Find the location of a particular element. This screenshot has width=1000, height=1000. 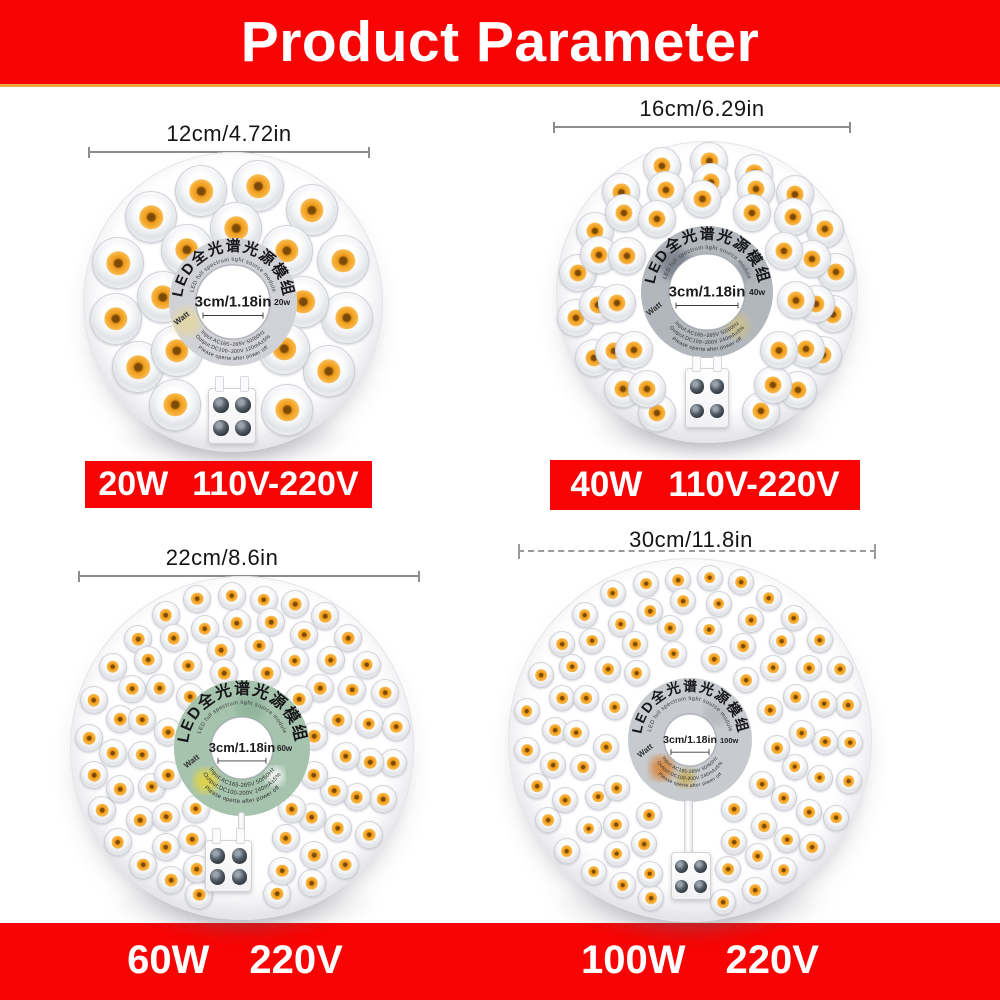

terminal-connector is located at coordinates (232, 410).